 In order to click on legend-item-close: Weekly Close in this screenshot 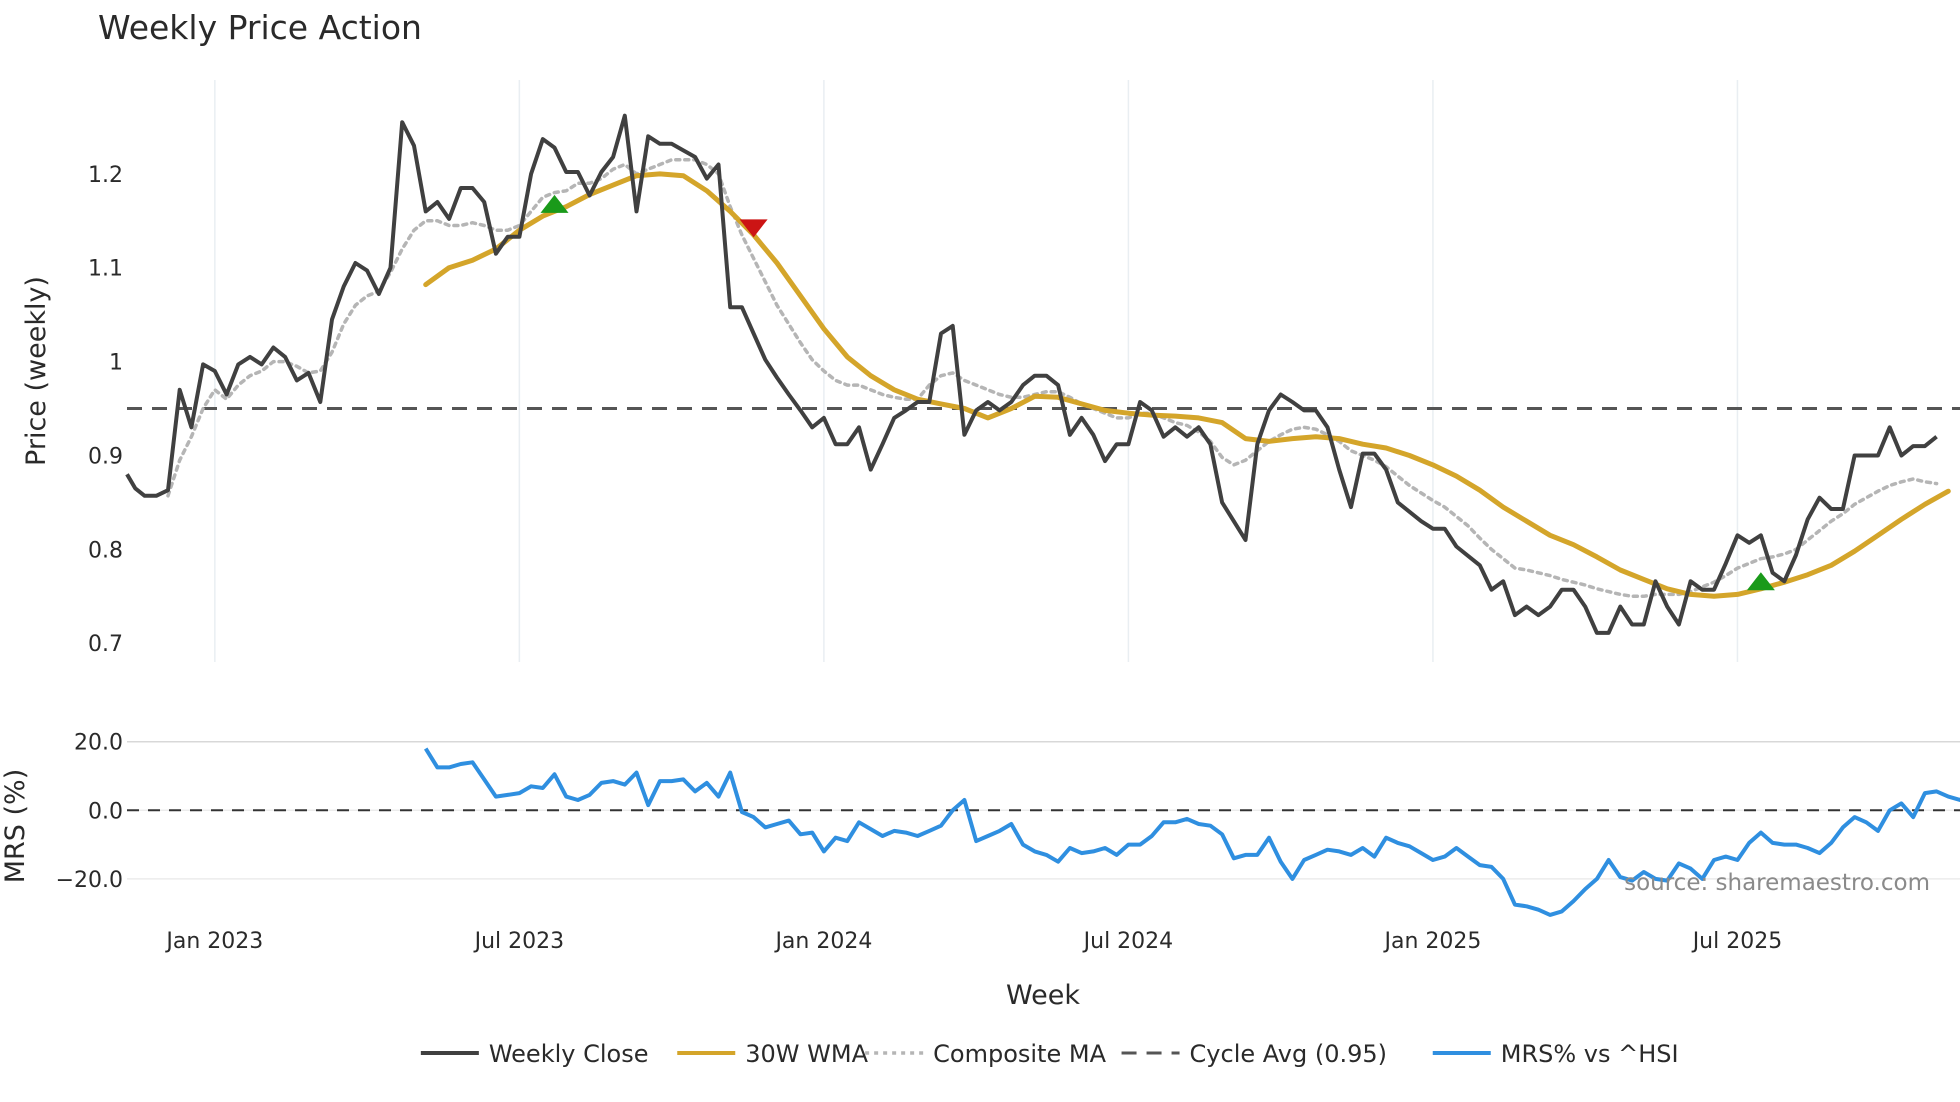, I will do `click(534, 1054)`.